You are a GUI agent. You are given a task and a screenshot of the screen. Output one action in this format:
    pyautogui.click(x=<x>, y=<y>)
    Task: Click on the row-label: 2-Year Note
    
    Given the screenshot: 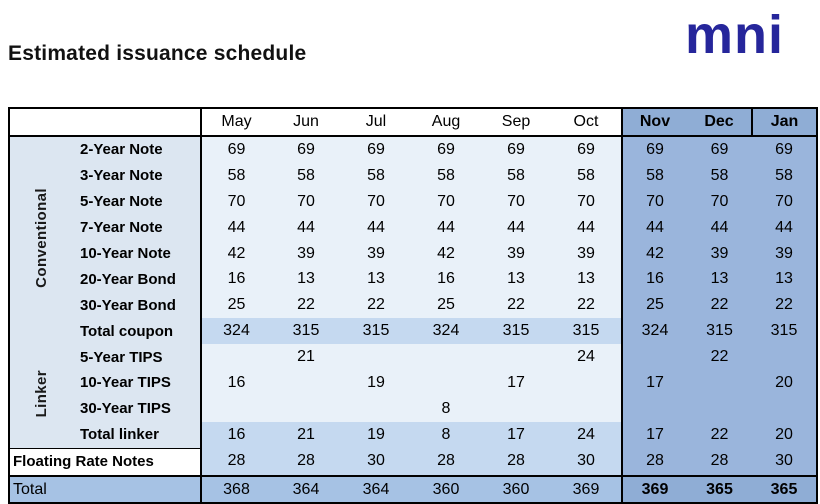 What is the action you would take?
    pyautogui.click(x=137, y=149)
    